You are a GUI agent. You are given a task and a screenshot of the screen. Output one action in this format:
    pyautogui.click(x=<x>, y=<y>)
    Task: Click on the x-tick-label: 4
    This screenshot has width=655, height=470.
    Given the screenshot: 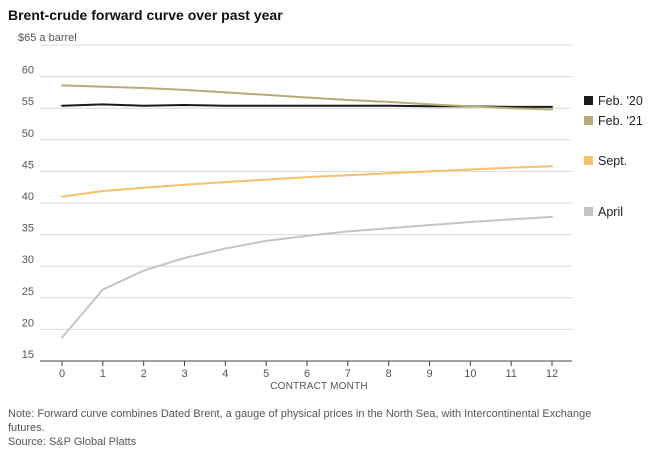 What is the action you would take?
    pyautogui.click(x=225, y=374)
    